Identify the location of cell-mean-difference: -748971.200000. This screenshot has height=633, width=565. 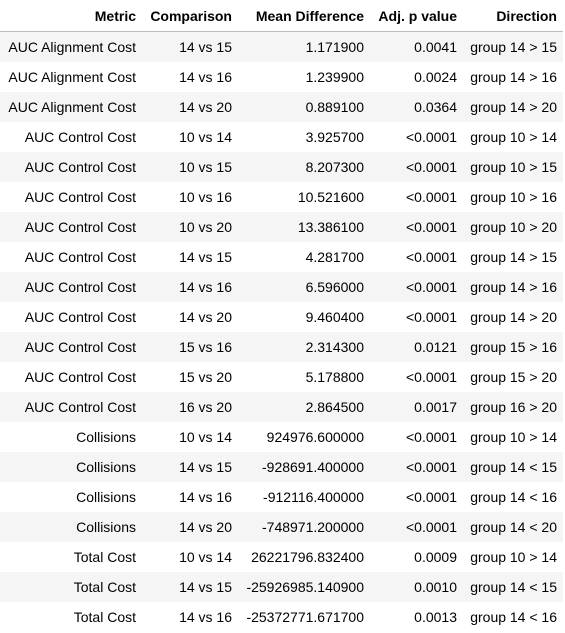
(313, 527).